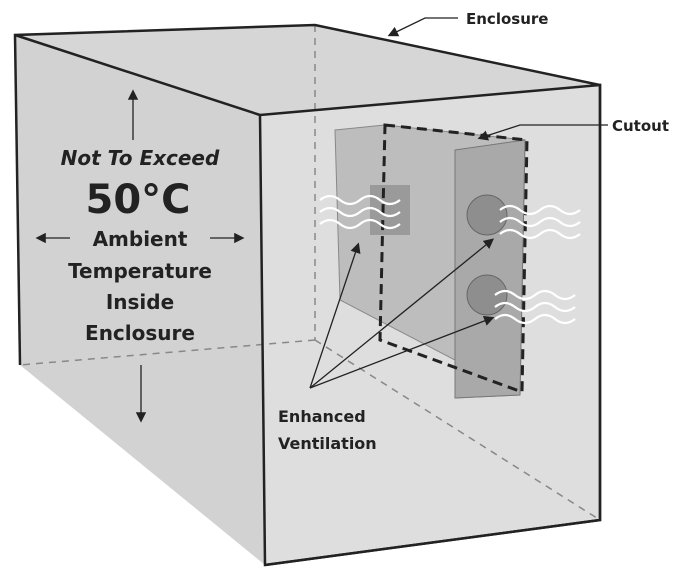  Describe the element at coordinates (450, 259) in the screenshot. I see `ventilation-waves` at that location.